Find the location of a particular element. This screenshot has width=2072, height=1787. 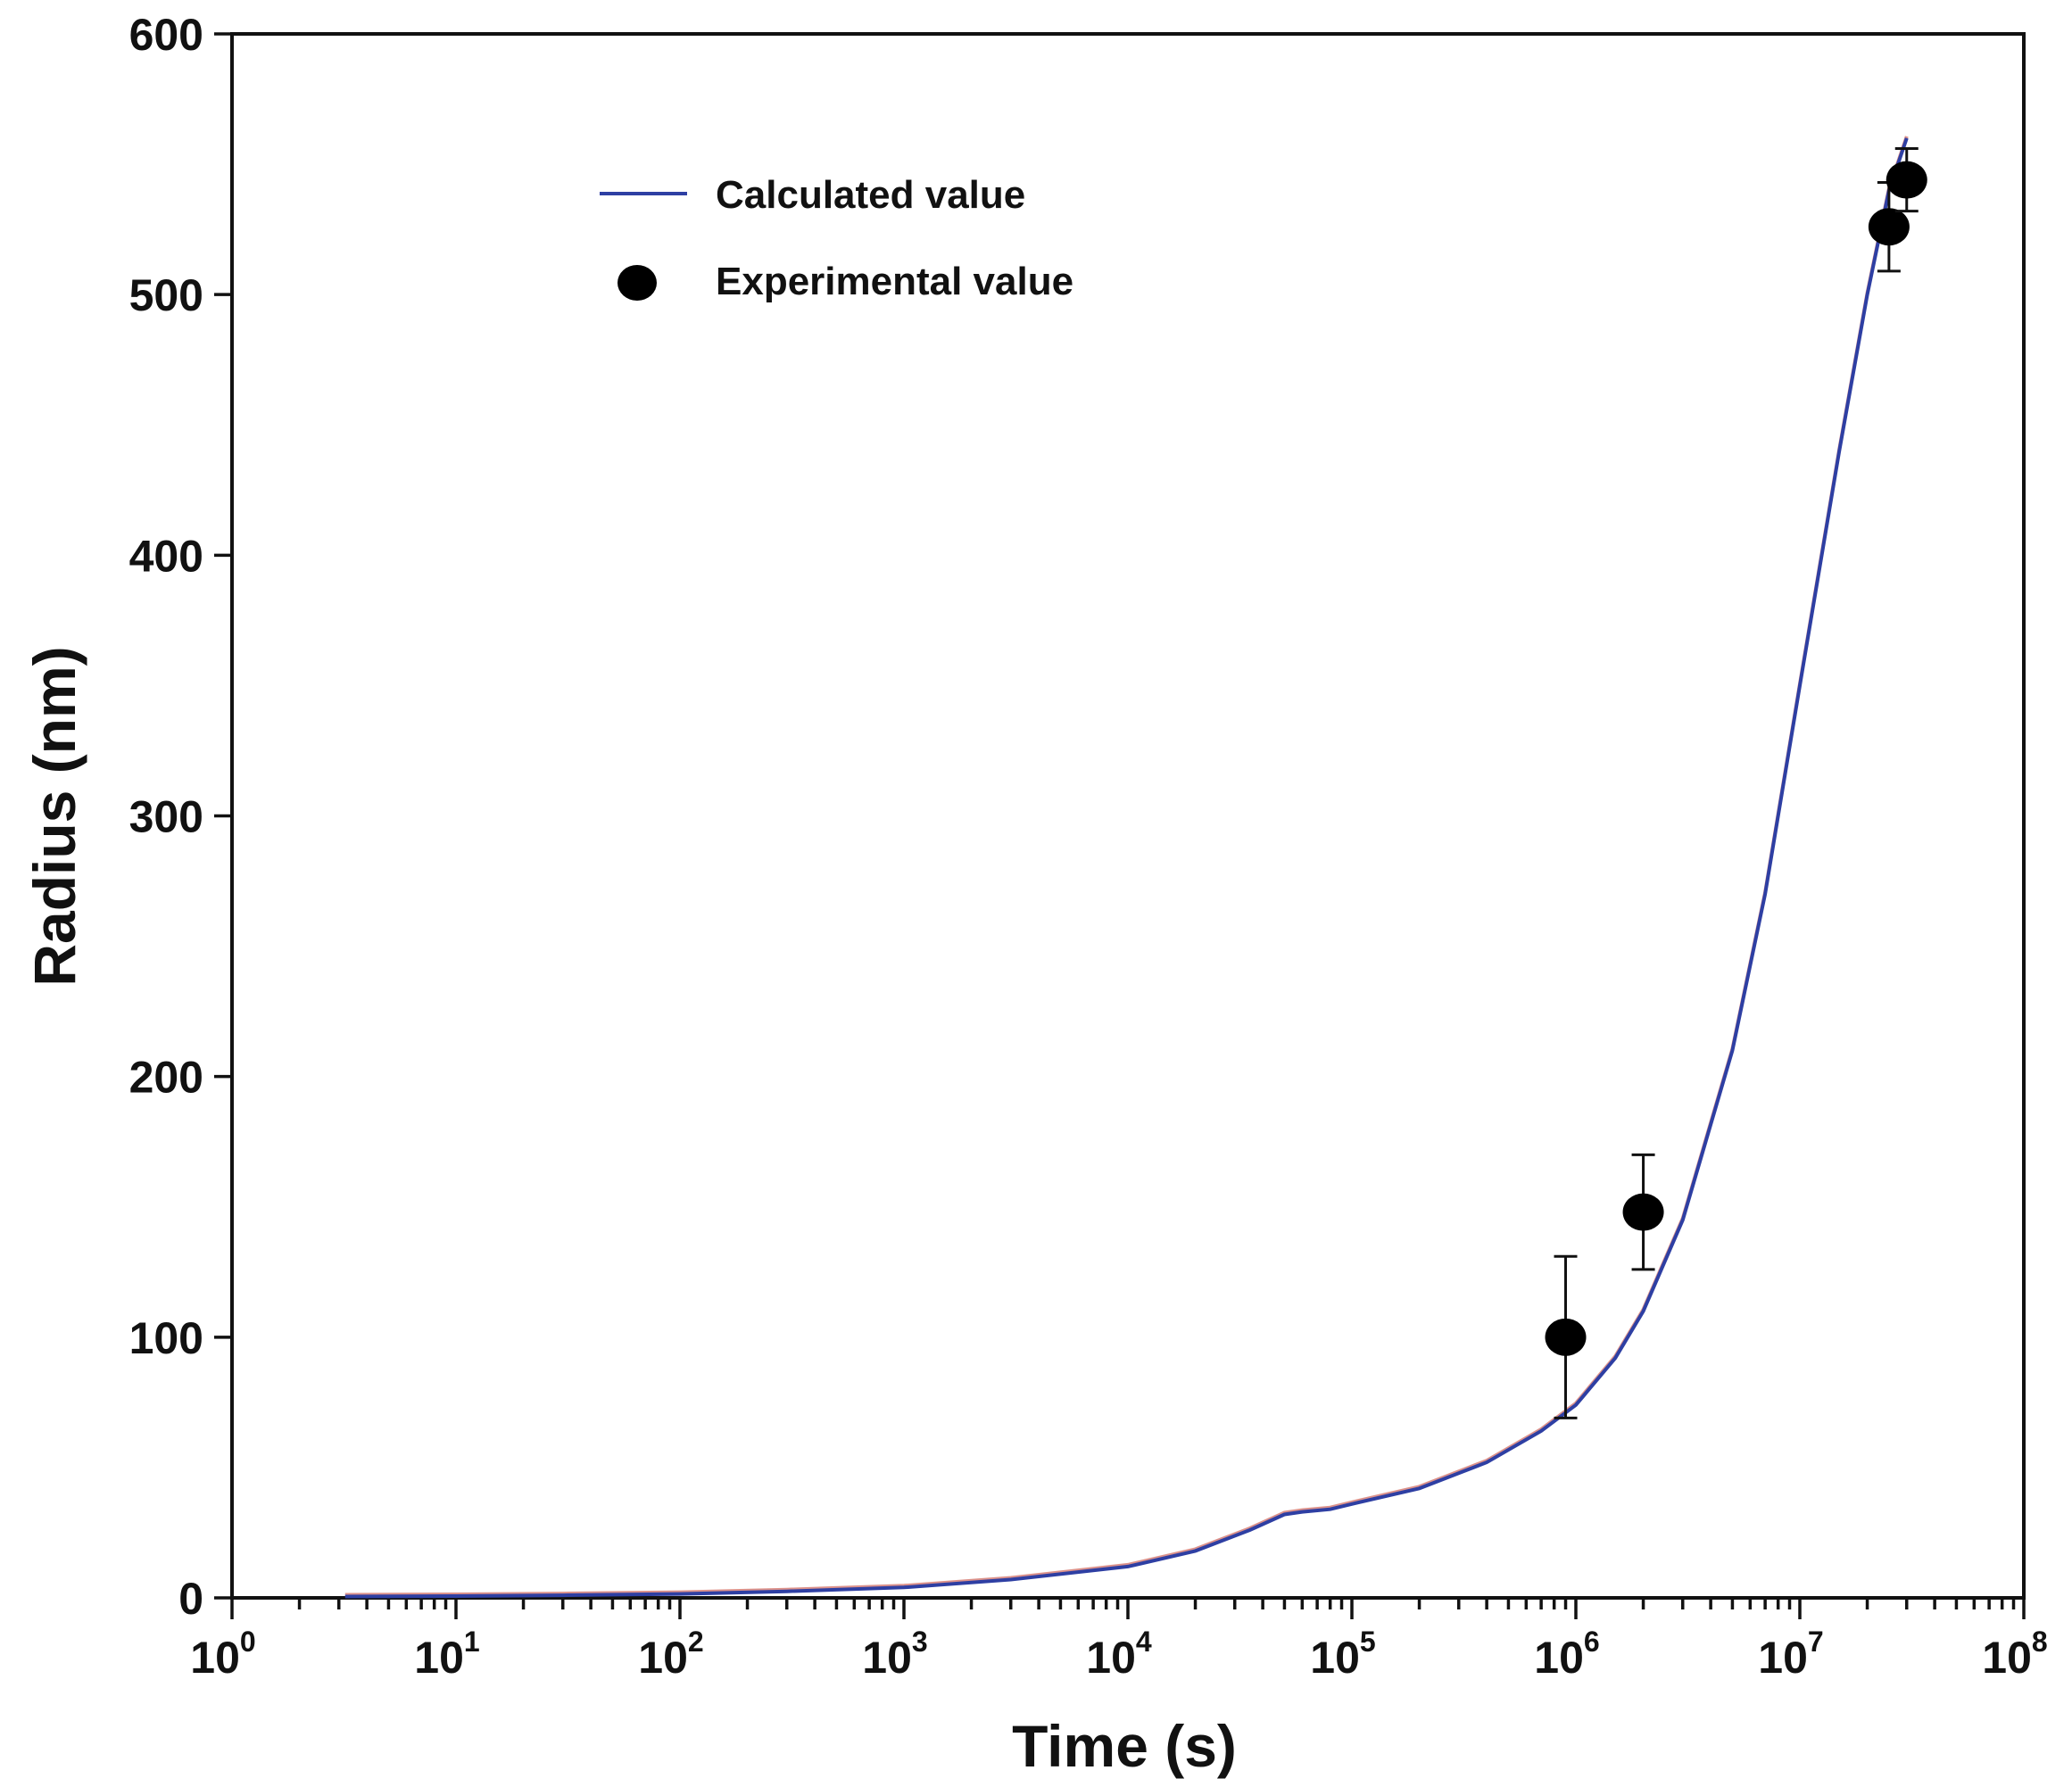

legend-label-experimental: Experimental value is located at coordinates (894, 281).